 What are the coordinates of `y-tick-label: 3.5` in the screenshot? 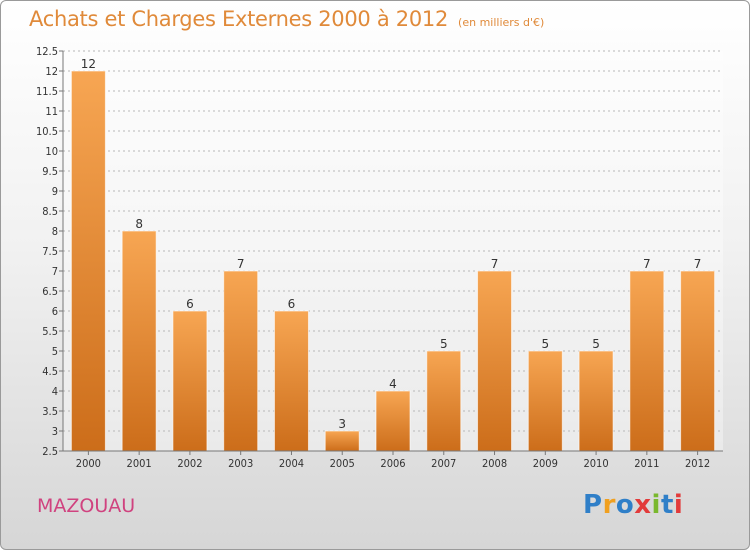 It's located at (50, 411).